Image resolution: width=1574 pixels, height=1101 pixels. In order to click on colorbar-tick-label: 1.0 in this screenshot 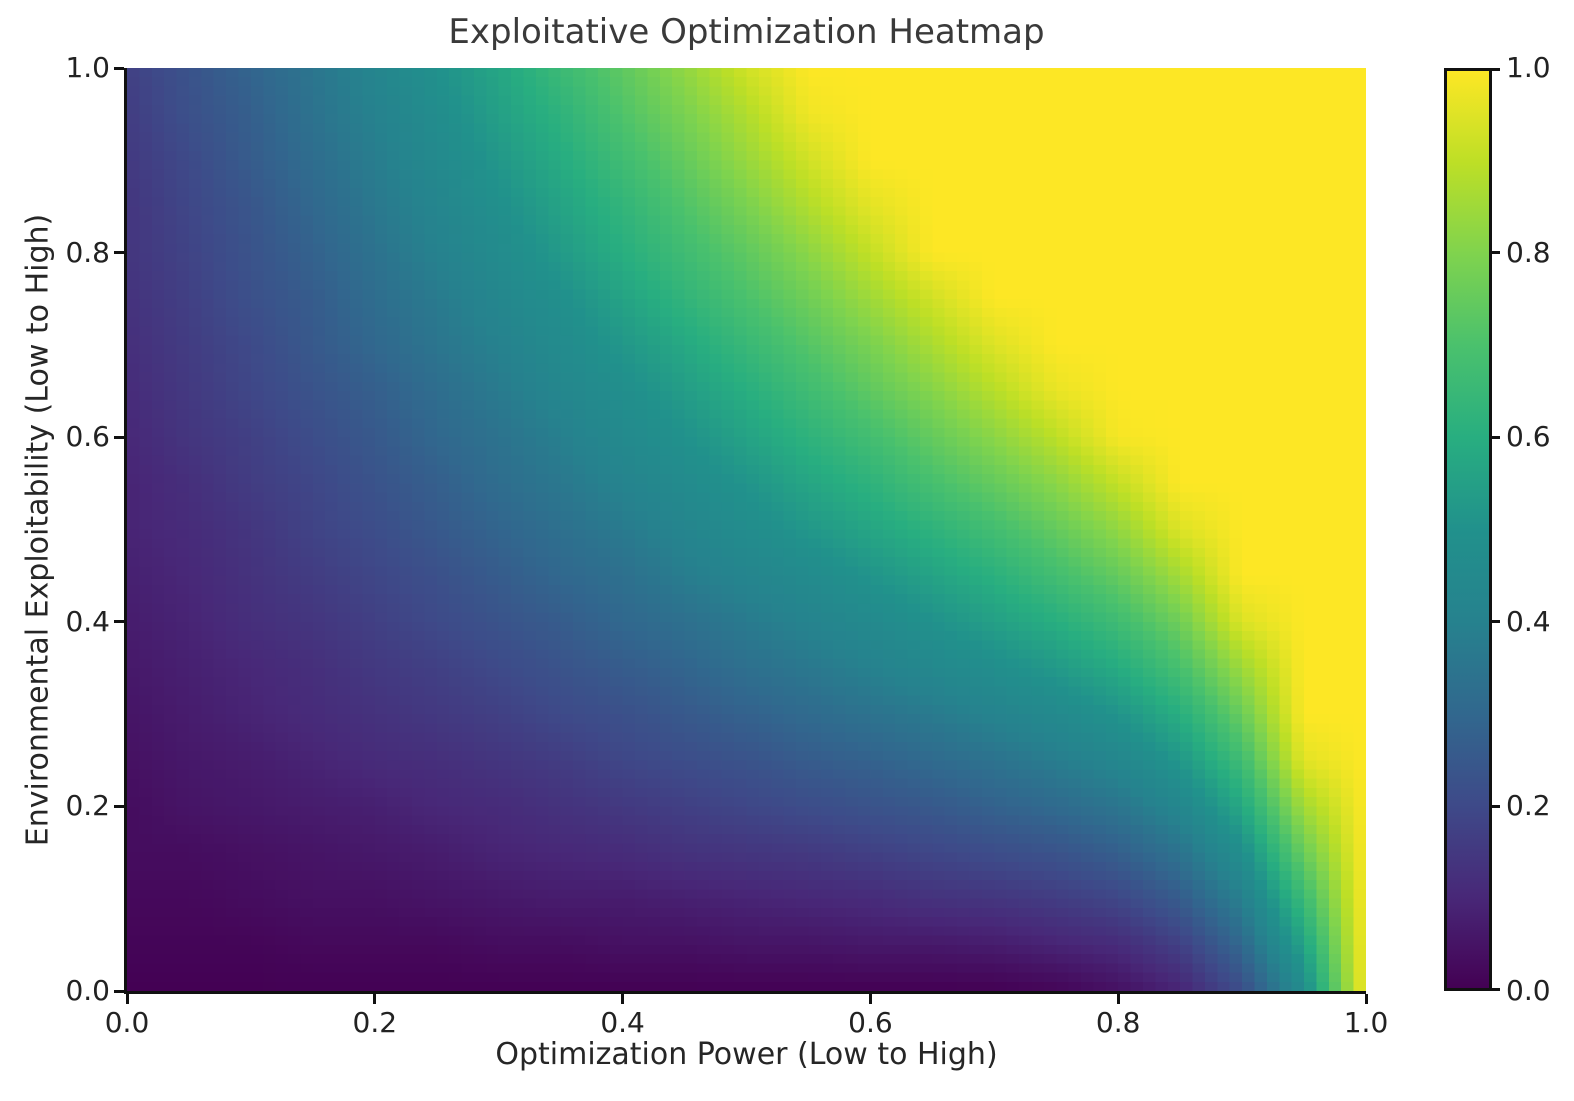, I will do `click(1528, 67)`.